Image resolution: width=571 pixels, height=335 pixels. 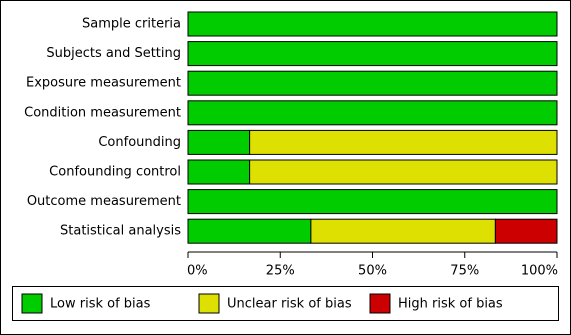 What do you see at coordinates (120, 231) in the screenshot?
I see `y-tick-label: Statistical analysis` at bounding box center [120, 231].